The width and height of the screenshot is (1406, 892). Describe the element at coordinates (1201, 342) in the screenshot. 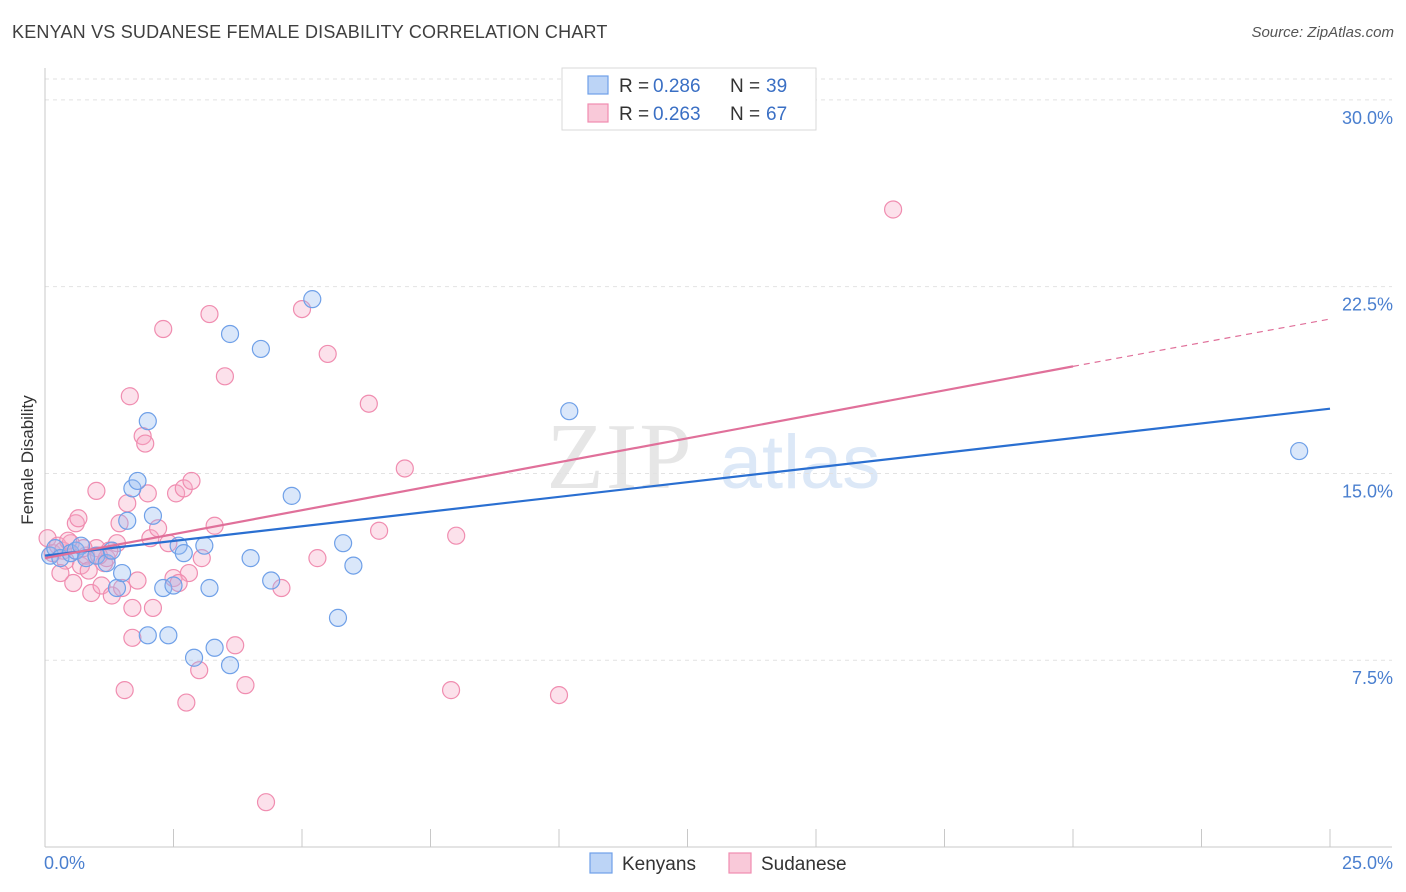

I see `trend-line-sudanese-extension` at that location.